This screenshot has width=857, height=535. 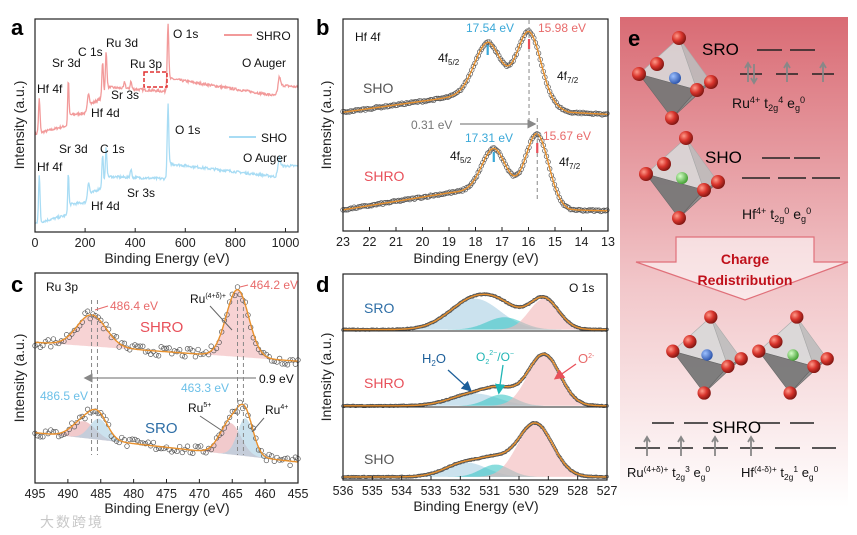 I want to click on electron-configuration-label: Ru4+ t2g4 eg0, so click(x=768, y=104).